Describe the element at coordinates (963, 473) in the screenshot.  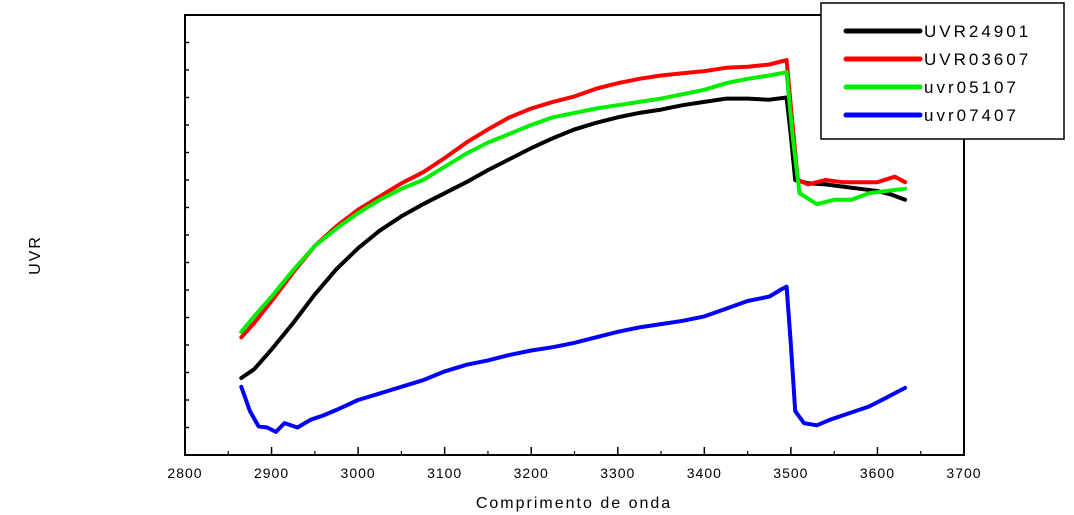
I see `x-tick-label: 3700` at that location.